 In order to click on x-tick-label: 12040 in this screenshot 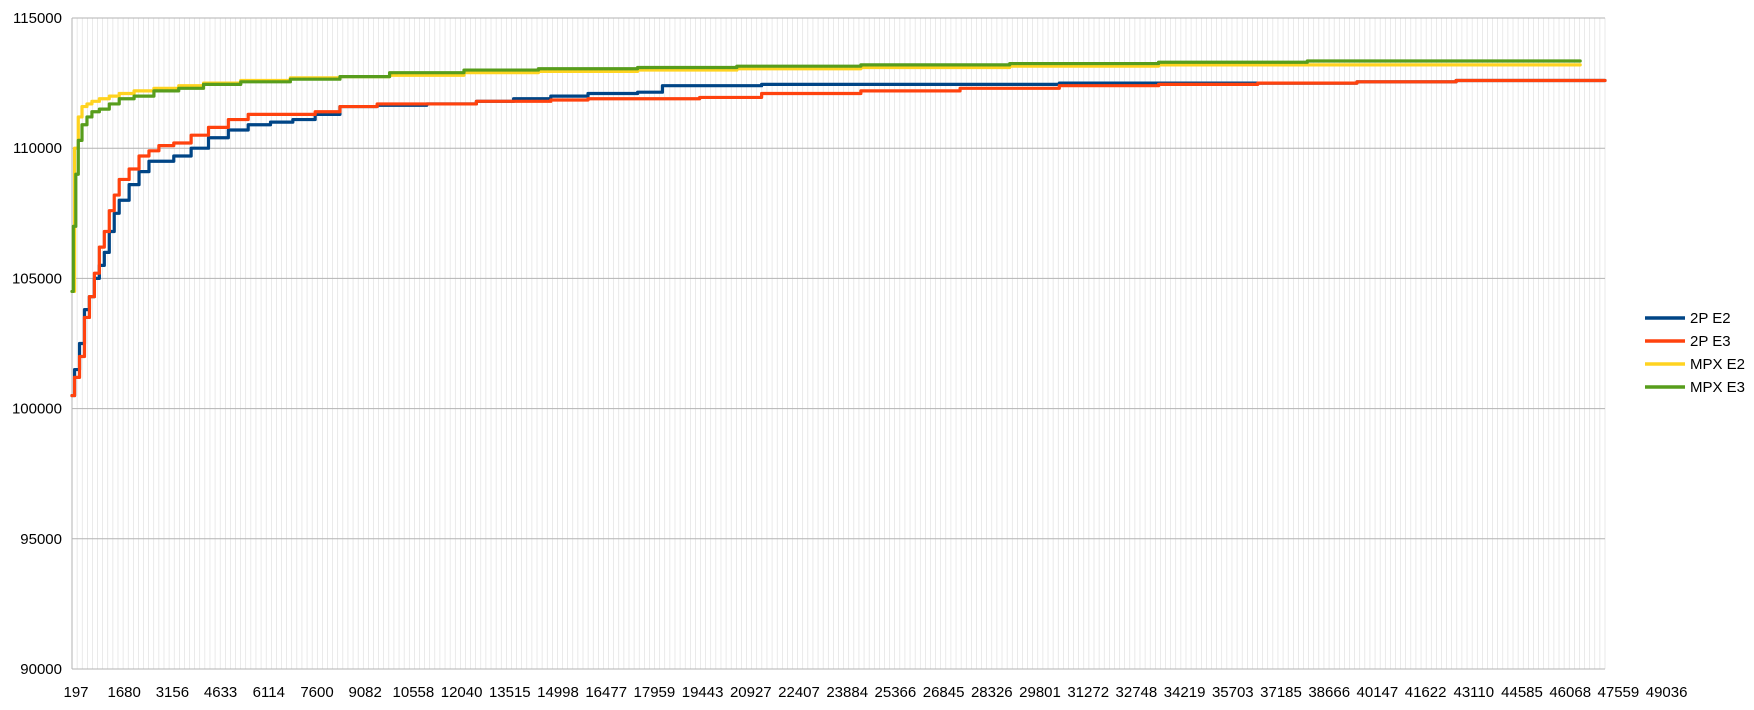, I will do `click(462, 692)`.